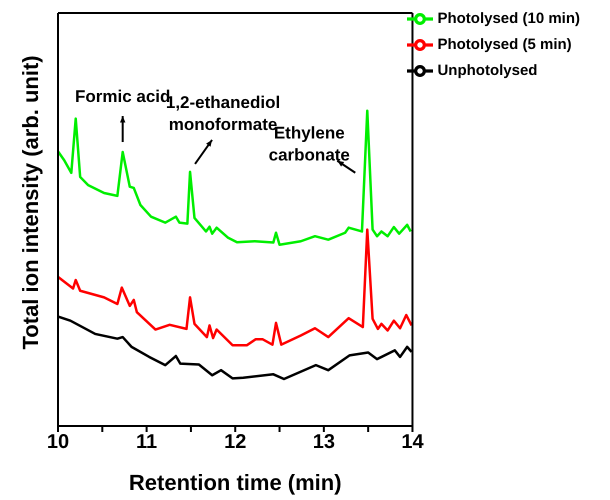  Describe the element at coordinates (147, 442) in the screenshot. I see `x-tick-label: 11` at that location.